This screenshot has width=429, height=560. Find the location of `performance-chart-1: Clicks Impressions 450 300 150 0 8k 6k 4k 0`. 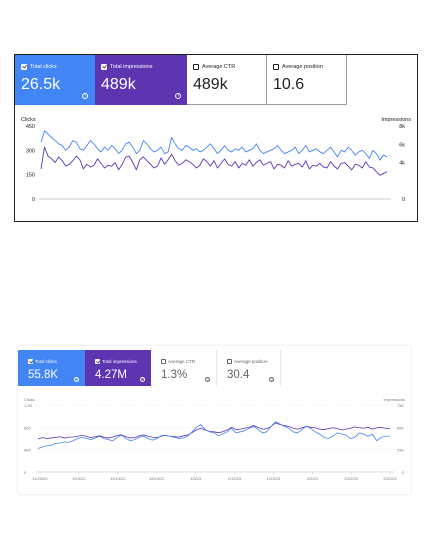

performance-chart-1: Clicks Impressions 450 300 150 0 8k 6k 4k 0 is located at coordinates (216, 160).